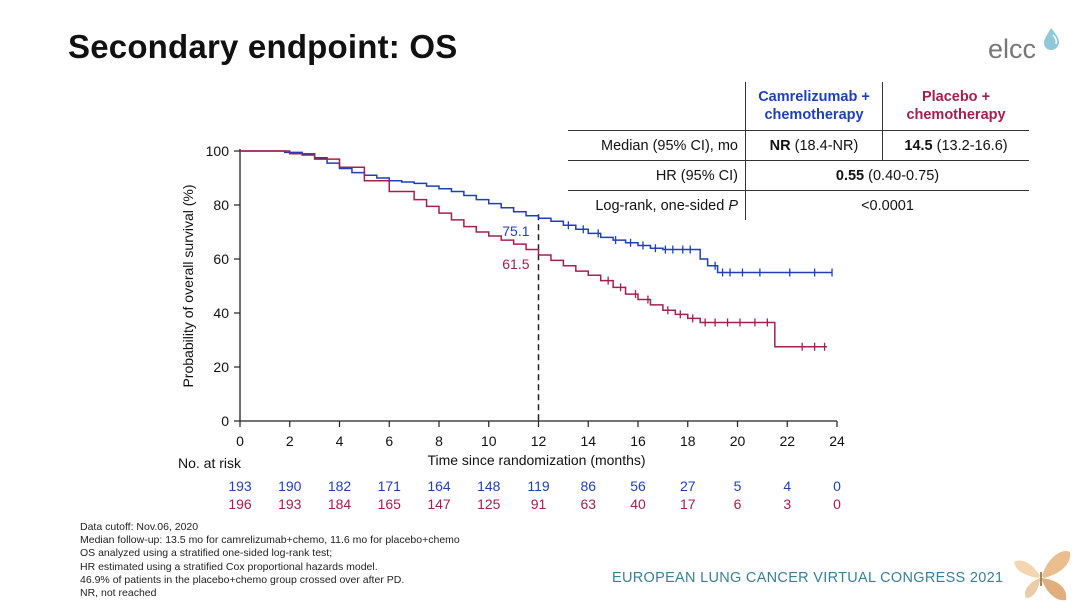  Describe the element at coordinates (588, 441) in the screenshot. I see `x-tick-label: 14` at that location.